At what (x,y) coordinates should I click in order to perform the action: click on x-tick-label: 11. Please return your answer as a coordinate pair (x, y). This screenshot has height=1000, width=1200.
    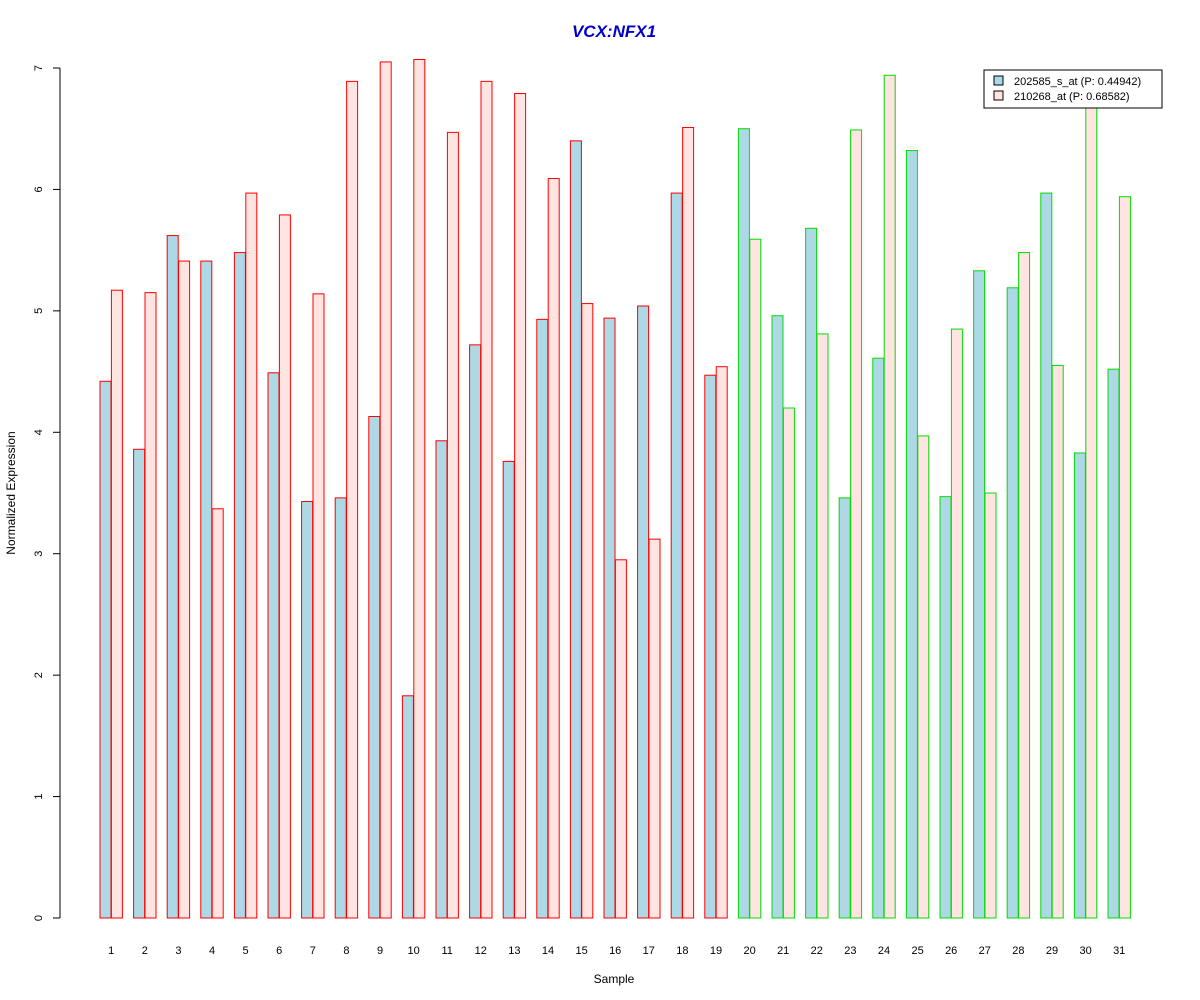
    Looking at the image, I should click on (446, 951).